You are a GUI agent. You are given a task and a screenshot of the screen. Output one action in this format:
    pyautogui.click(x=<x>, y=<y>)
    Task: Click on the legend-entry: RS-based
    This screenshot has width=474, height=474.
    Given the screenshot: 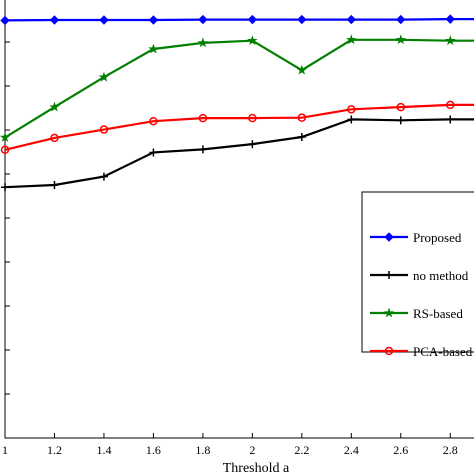 What is the action you would take?
    pyautogui.click(x=416, y=313)
    